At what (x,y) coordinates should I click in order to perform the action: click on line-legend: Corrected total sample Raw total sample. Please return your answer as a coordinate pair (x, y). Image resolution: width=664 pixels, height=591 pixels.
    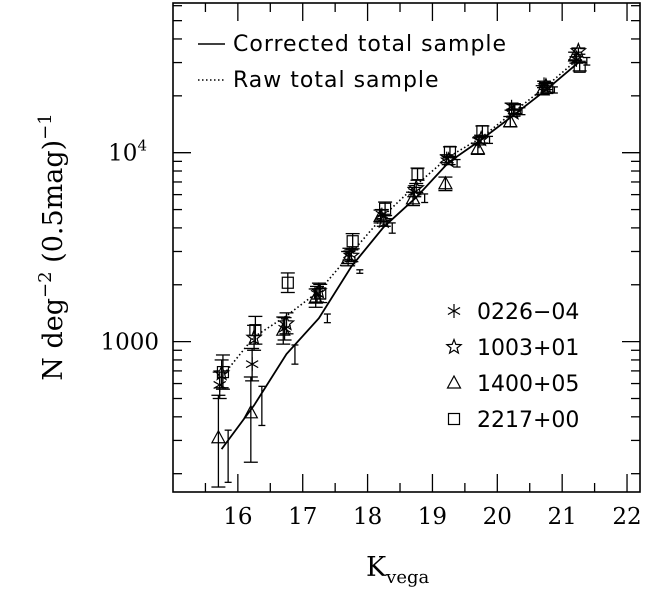
    Looking at the image, I should click on (352, 62).